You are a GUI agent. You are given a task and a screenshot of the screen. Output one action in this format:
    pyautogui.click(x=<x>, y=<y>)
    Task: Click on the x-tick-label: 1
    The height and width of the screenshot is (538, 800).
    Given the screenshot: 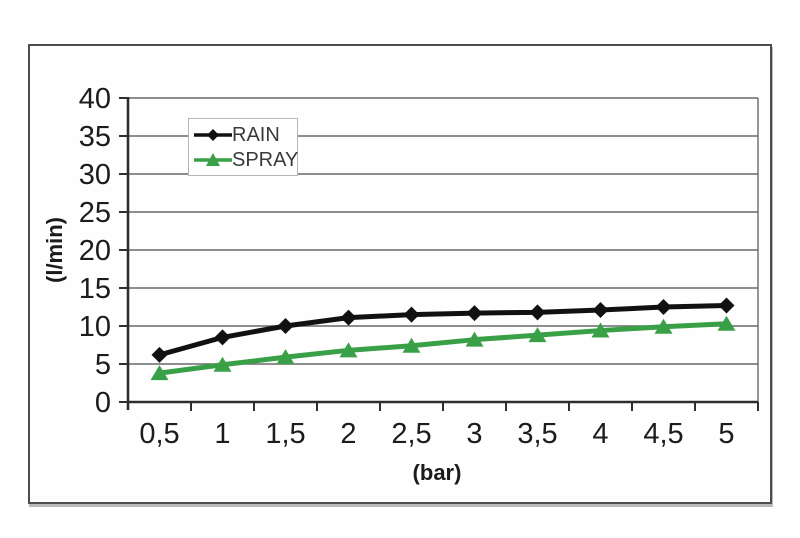 What is the action you would take?
    pyautogui.click(x=222, y=434)
    